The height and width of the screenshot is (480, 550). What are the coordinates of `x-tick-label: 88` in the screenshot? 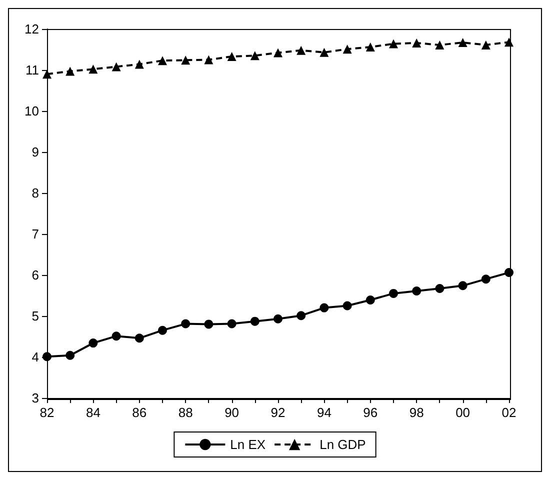 It's located at (185, 412).